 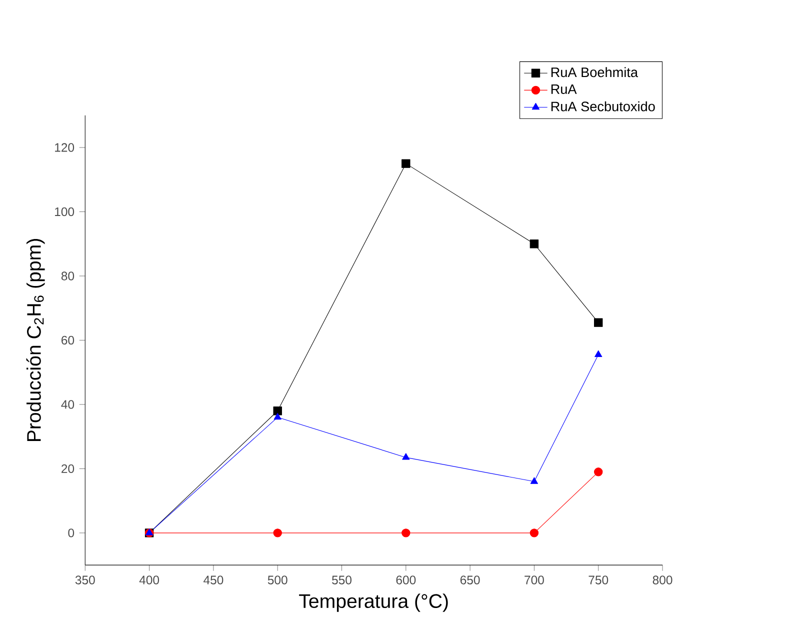 What do you see at coordinates (214, 580) in the screenshot?
I see `x-tick-label: 450` at bounding box center [214, 580].